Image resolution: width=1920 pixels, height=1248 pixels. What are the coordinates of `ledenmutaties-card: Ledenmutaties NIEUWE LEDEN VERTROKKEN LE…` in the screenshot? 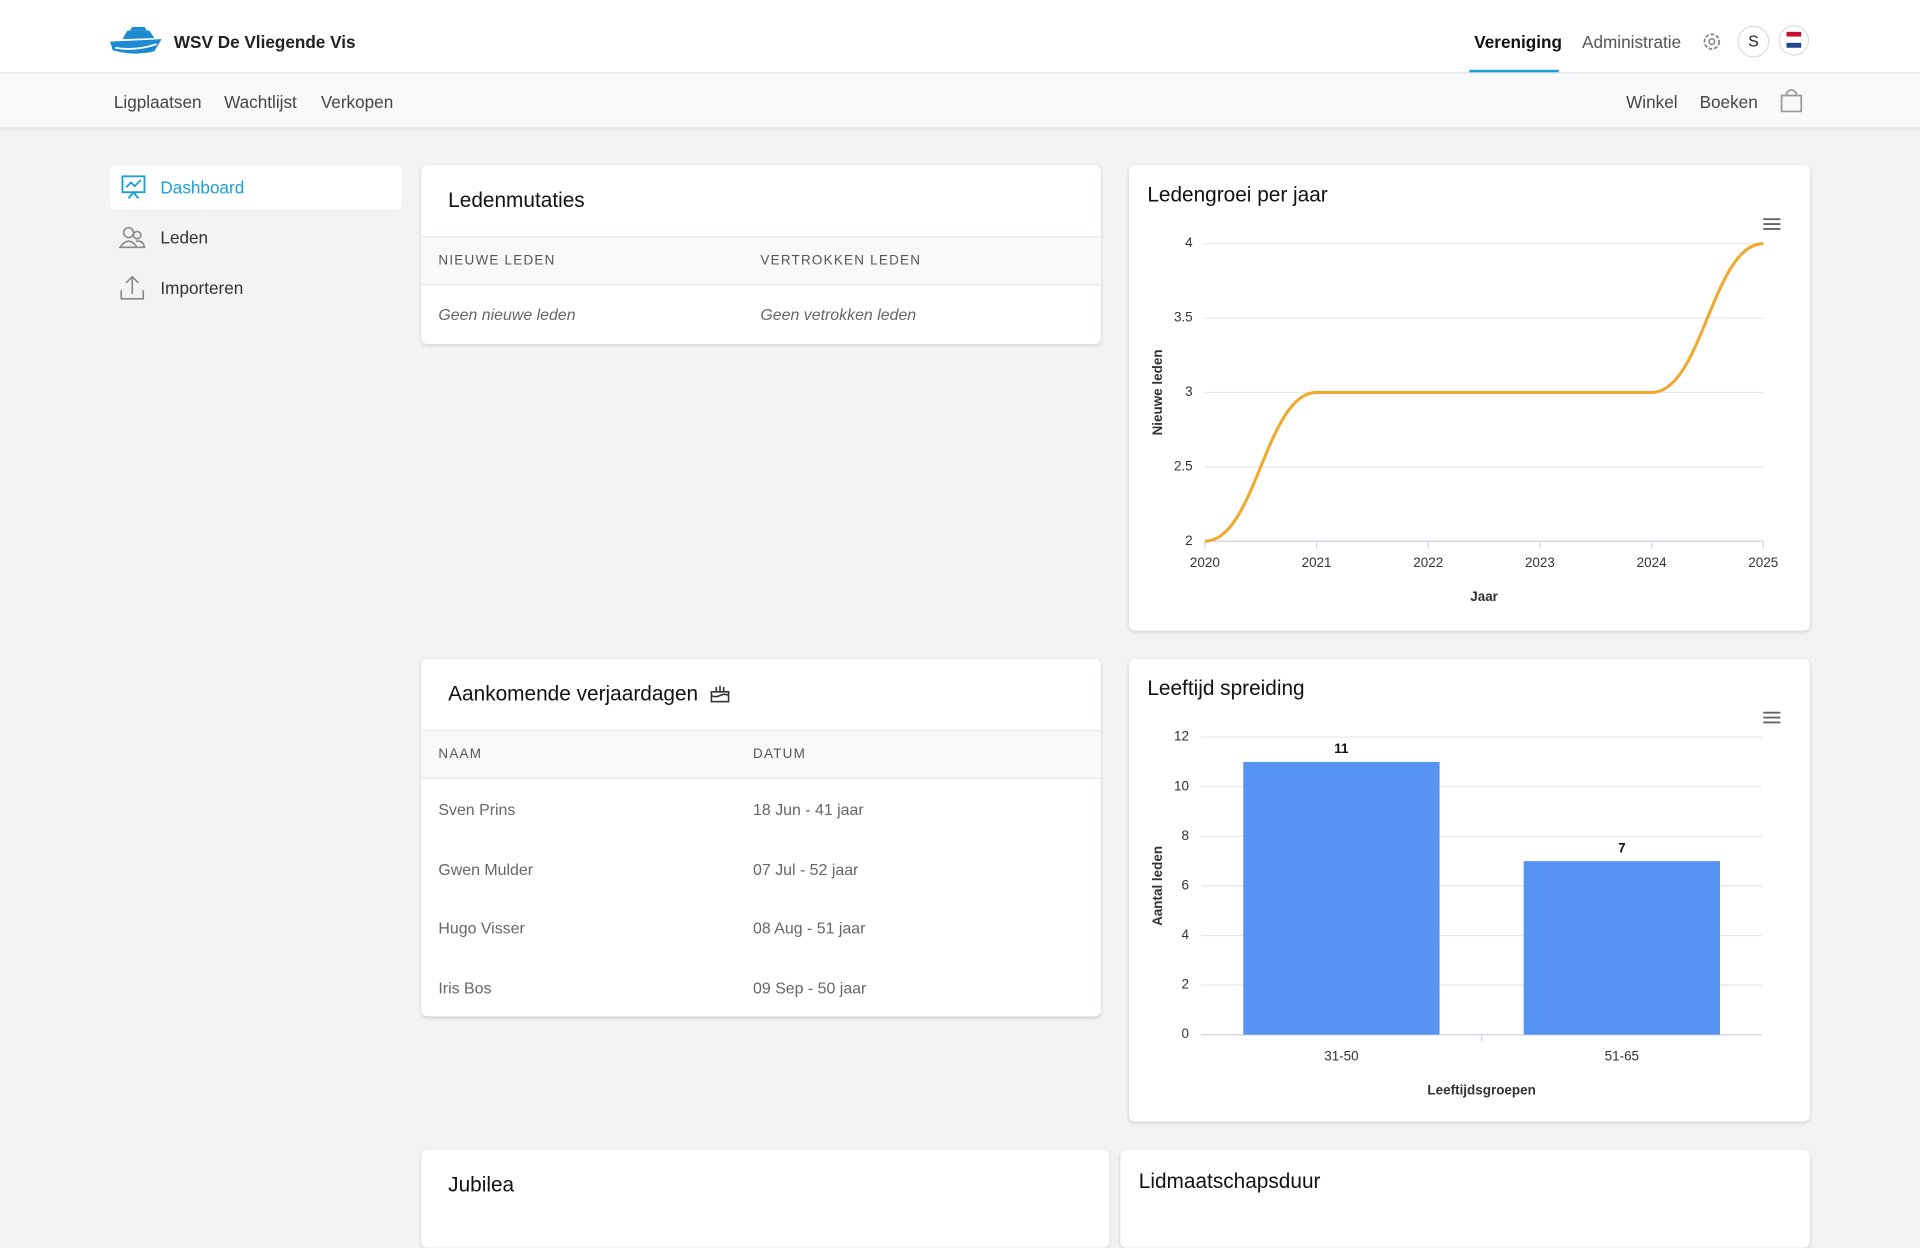 It's located at (761, 255).